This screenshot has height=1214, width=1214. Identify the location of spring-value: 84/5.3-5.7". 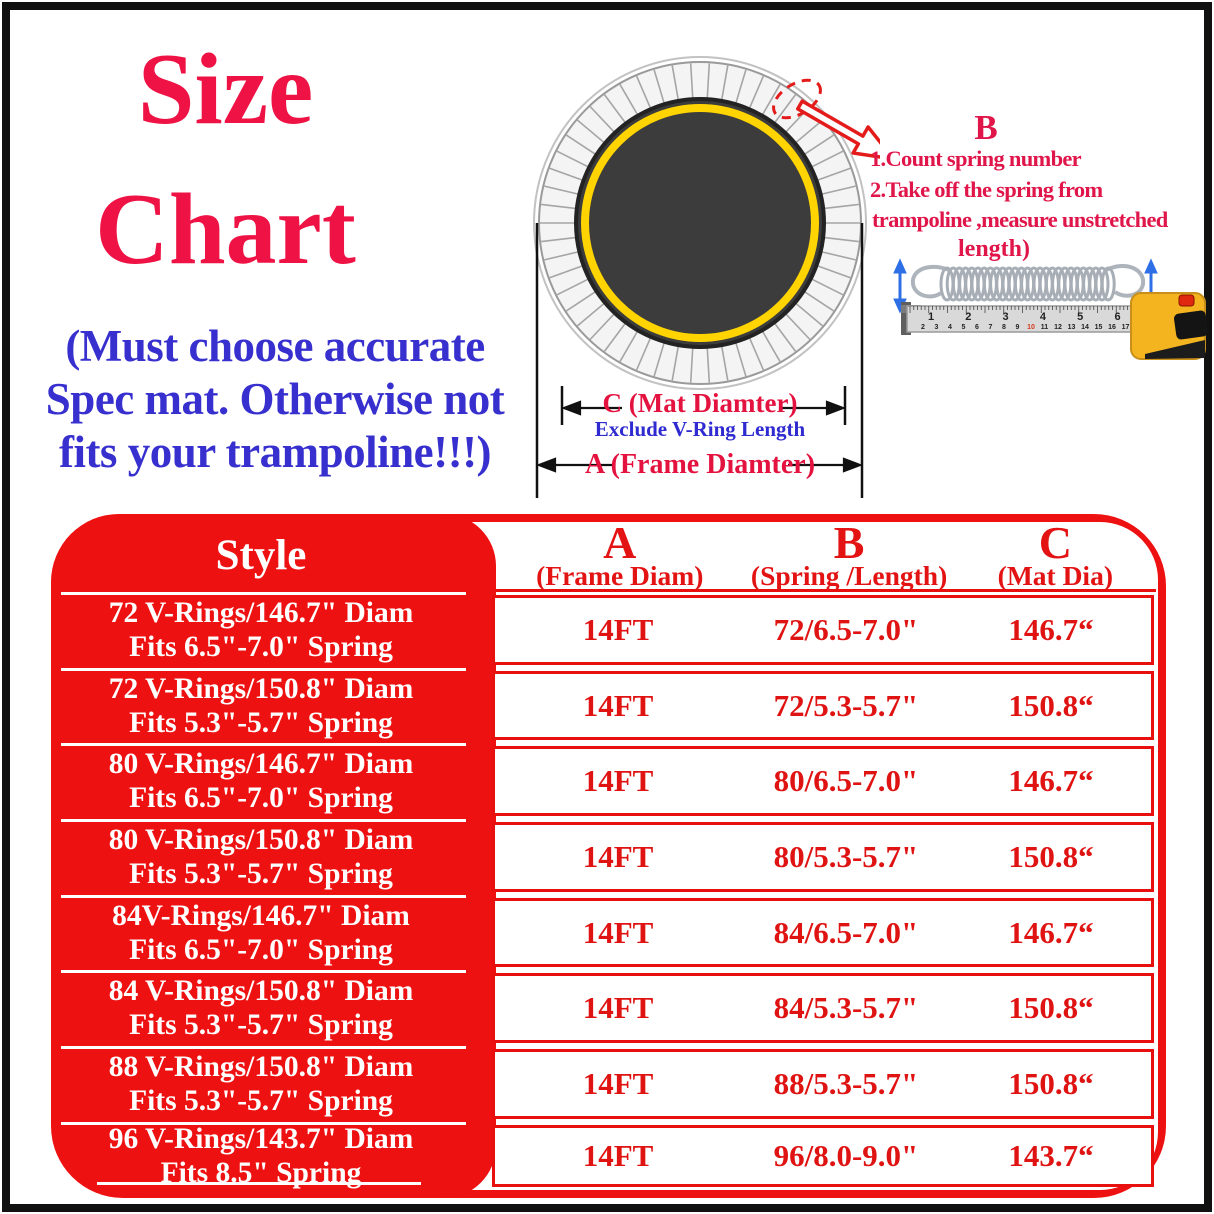
(846, 1007).